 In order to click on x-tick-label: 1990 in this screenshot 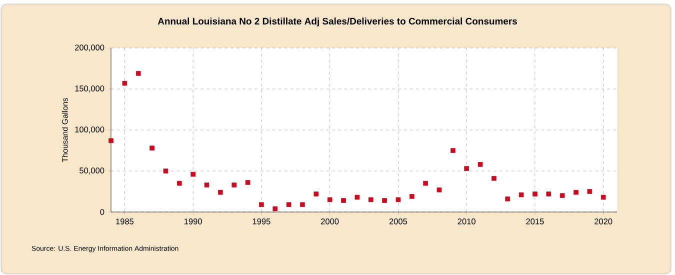, I will do `click(193, 221)`.